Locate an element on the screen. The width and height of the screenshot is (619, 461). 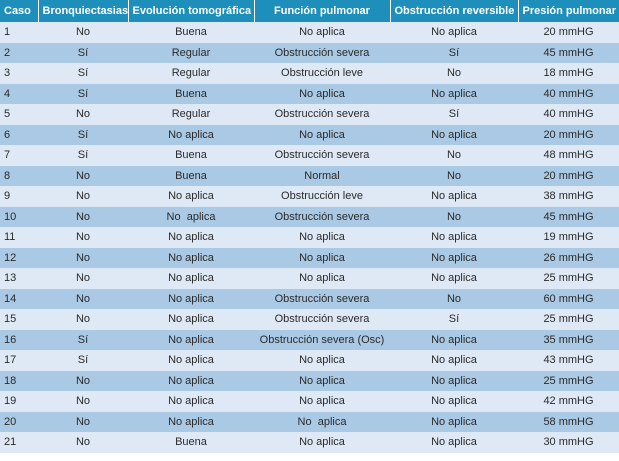
cell-presion: 38 mmHG is located at coordinates (568, 196).